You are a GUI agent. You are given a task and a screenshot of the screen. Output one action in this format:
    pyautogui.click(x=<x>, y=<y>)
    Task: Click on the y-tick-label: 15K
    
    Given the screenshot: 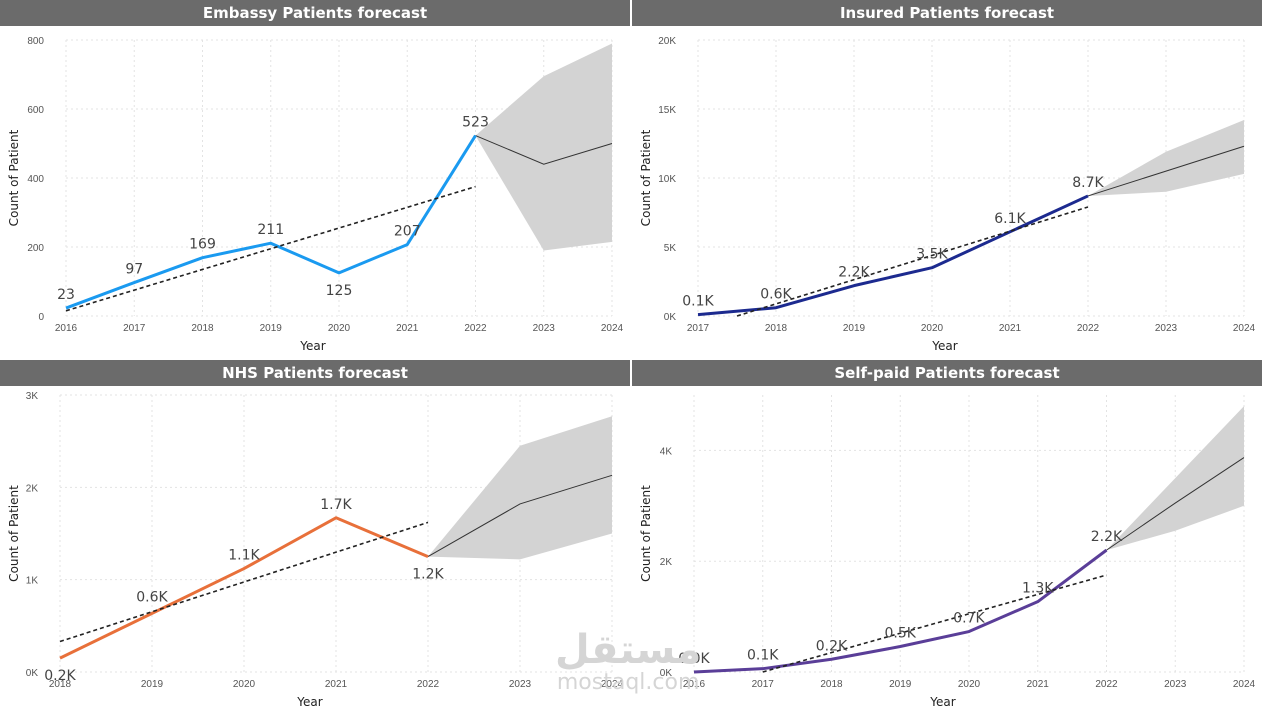 What is the action you would take?
    pyautogui.click(x=667, y=110)
    